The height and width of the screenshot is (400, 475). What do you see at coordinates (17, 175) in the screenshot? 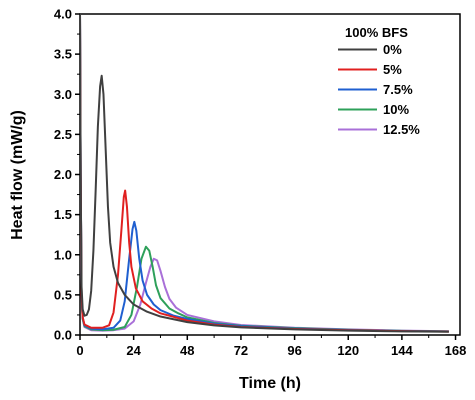
I see `y-axis-title: Heat flow (mW/g)` at bounding box center [17, 175].